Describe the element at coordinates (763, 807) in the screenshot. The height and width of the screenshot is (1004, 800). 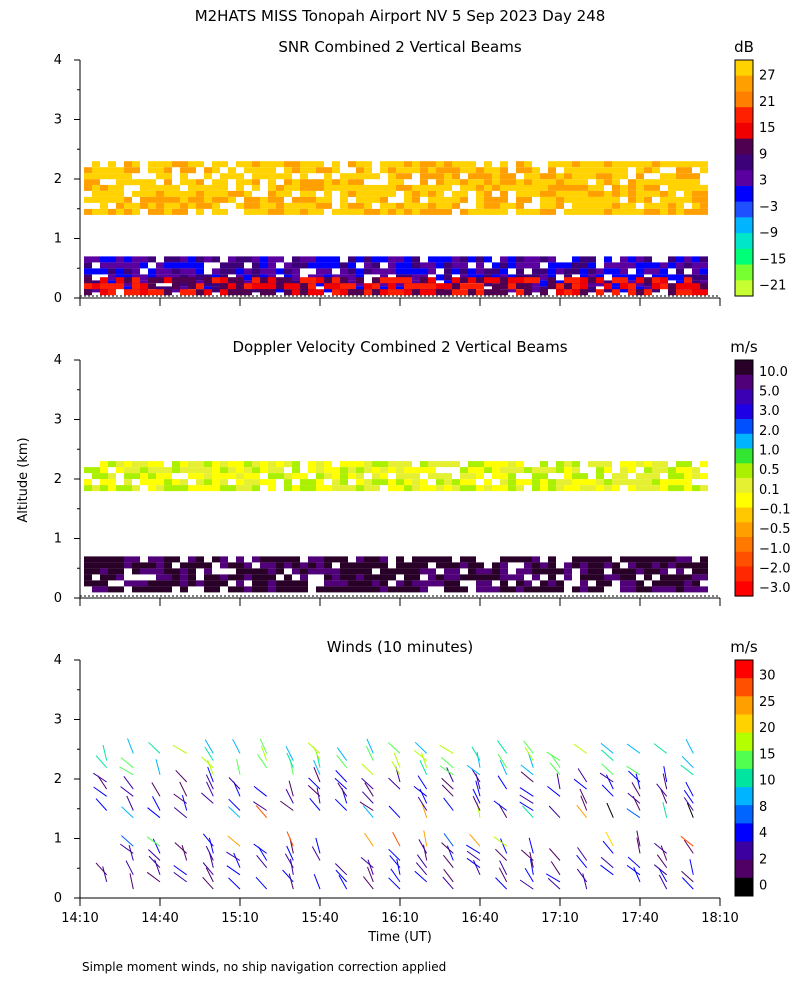
I see `colorbar-tick-label: 8` at that location.